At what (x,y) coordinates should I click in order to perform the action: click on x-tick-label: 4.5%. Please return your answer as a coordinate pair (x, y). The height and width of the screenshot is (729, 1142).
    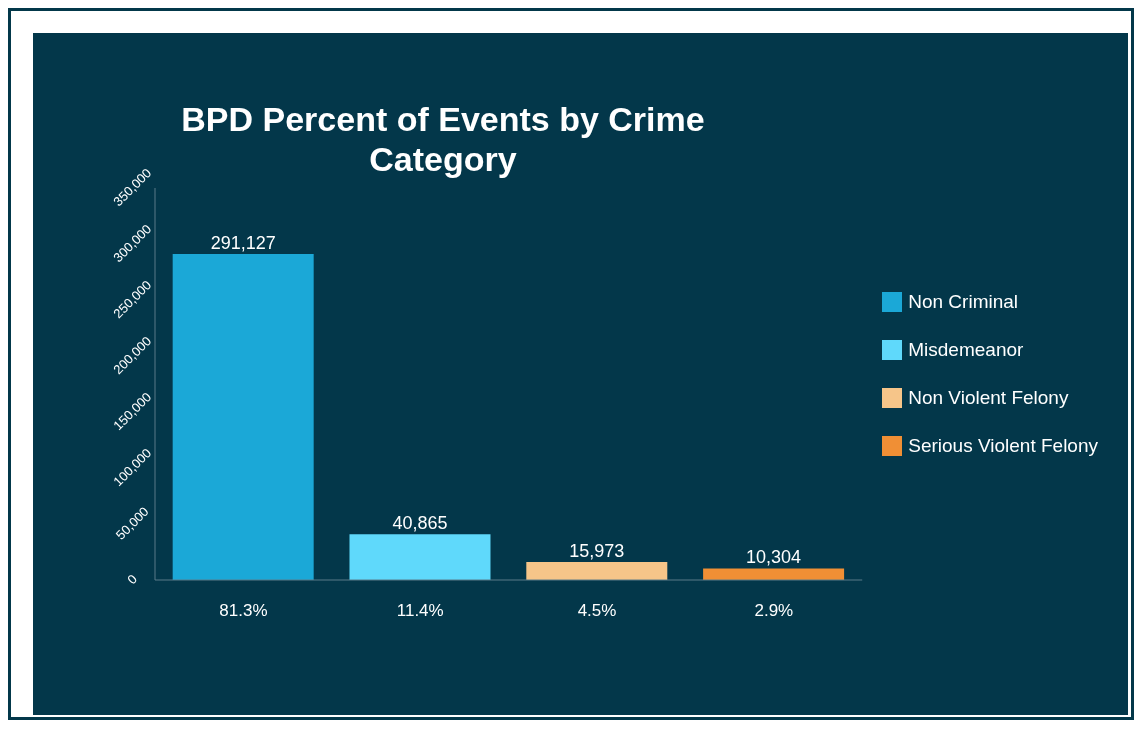
    Looking at the image, I should click on (597, 611).